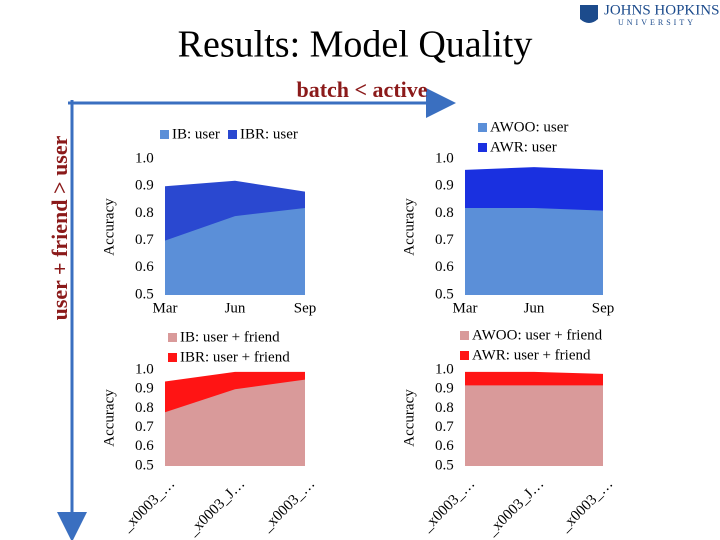 This screenshot has width=720, height=540. Describe the element at coordinates (361, 89) in the screenshot. I see `x-arrow-label: batch < active` at that location.